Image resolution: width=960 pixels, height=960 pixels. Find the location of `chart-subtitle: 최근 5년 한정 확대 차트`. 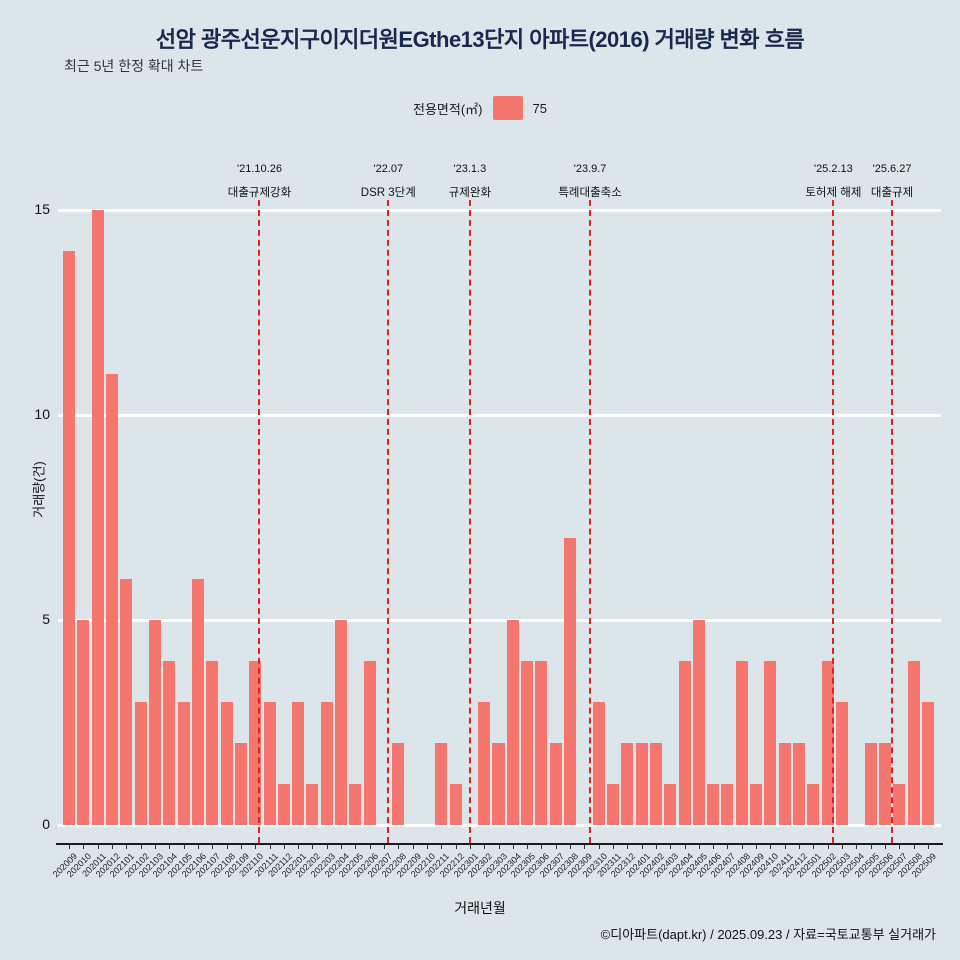

chart-subtitle: 최근 5년 한정 확대 차트 is located at coordinates (134, 66).